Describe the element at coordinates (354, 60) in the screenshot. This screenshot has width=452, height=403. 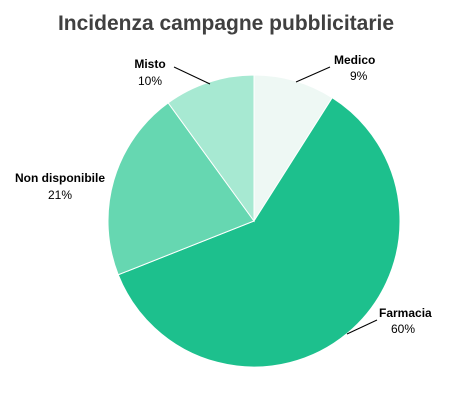
I see `slice-label: Medico` at that location.